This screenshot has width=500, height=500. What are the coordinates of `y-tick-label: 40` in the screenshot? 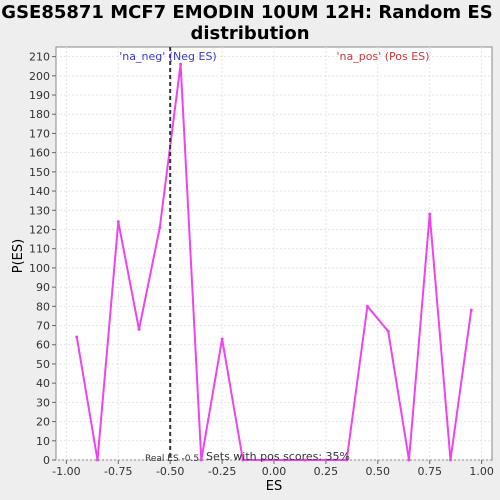 It's located at (43, 383).